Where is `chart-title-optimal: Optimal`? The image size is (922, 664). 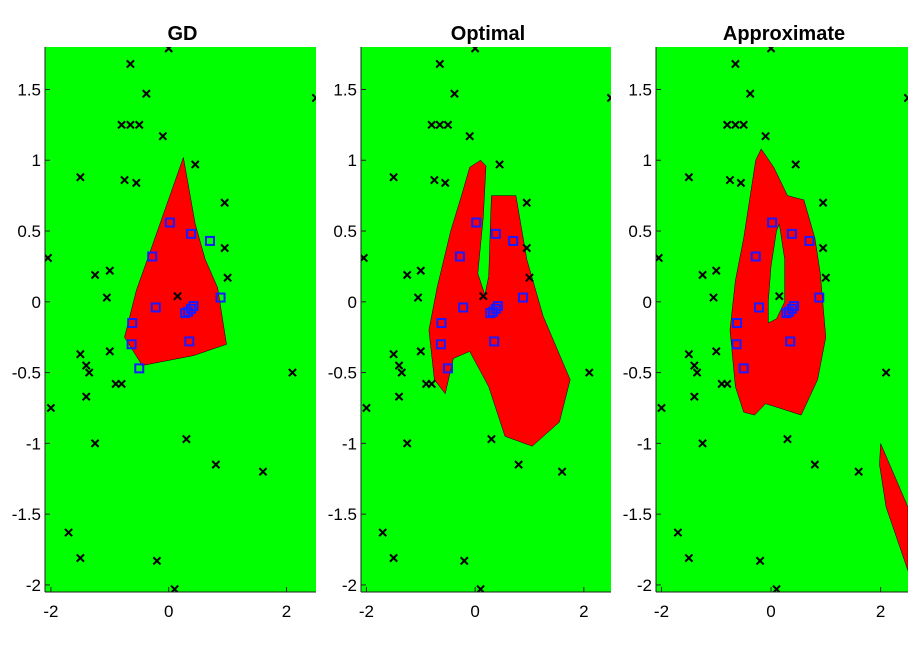
chart-title-optimal: Optimal is located at coordinates (488, 34).